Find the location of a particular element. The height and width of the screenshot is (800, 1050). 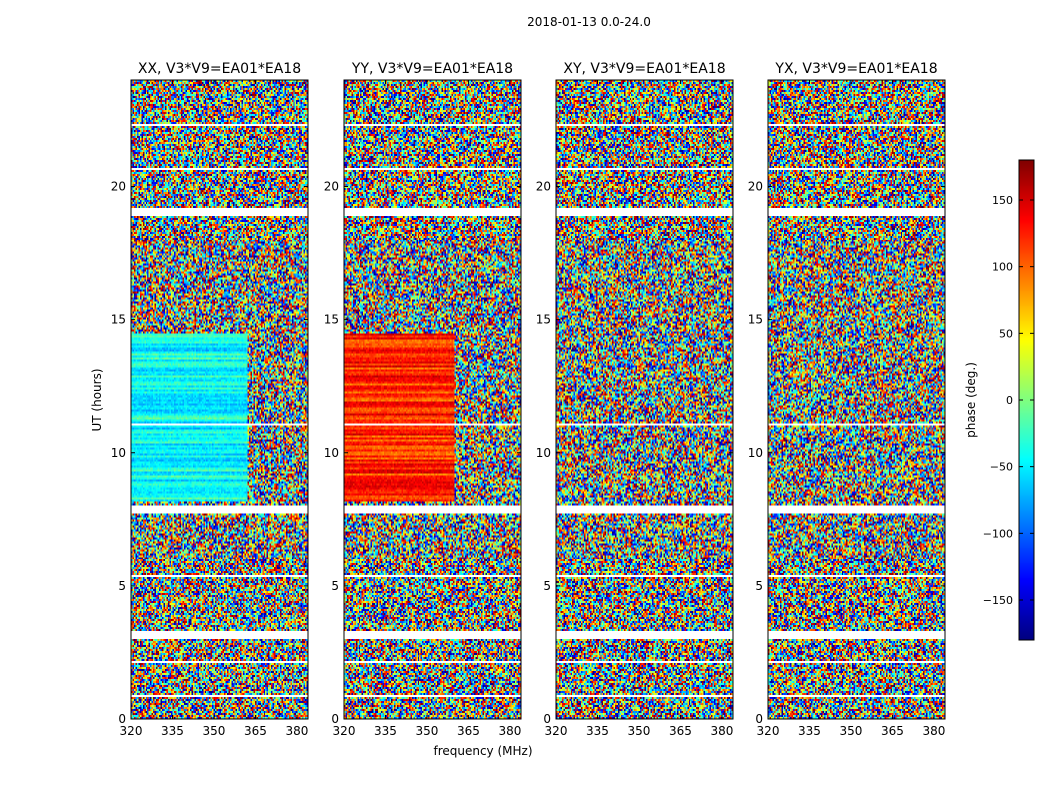

colorbar: 150 100 50 0 −50 −100 −150 is located at coordinates (1009, 400).